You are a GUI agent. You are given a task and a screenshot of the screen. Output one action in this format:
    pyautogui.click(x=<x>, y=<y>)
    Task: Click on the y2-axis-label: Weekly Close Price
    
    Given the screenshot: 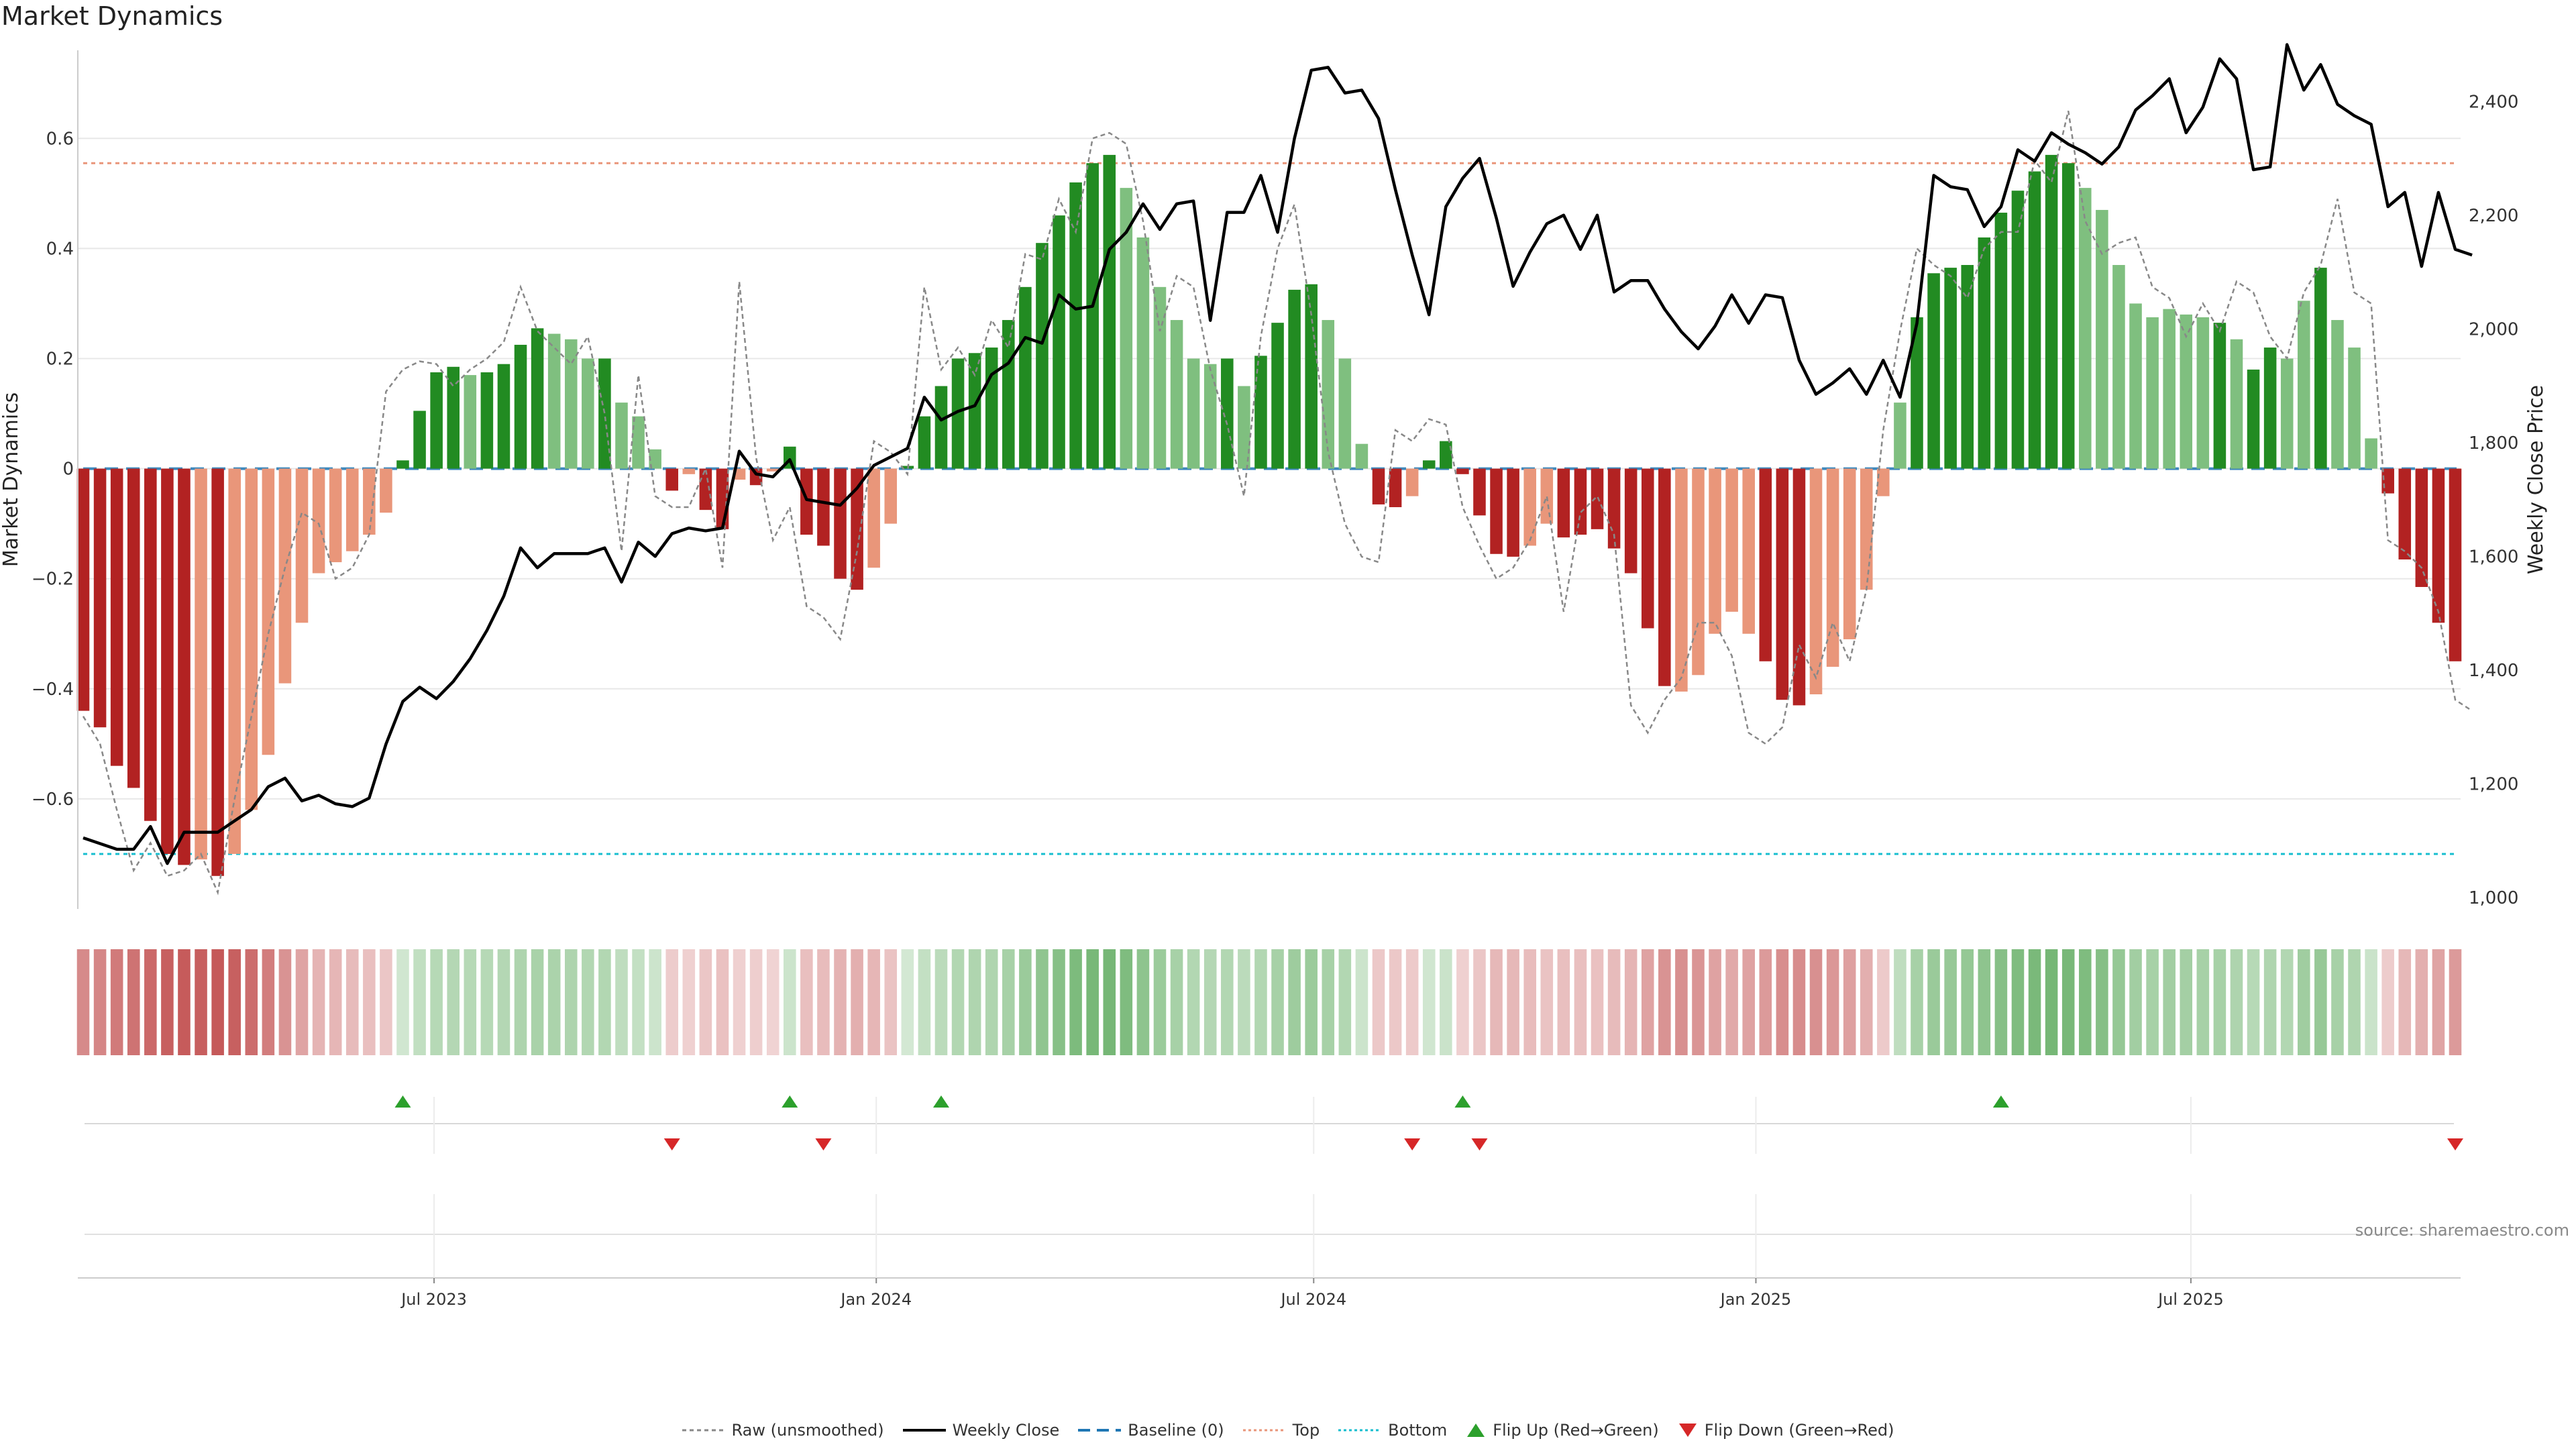 What is the action you would take?
    pyautogui.click(x=2536, y=479)
    